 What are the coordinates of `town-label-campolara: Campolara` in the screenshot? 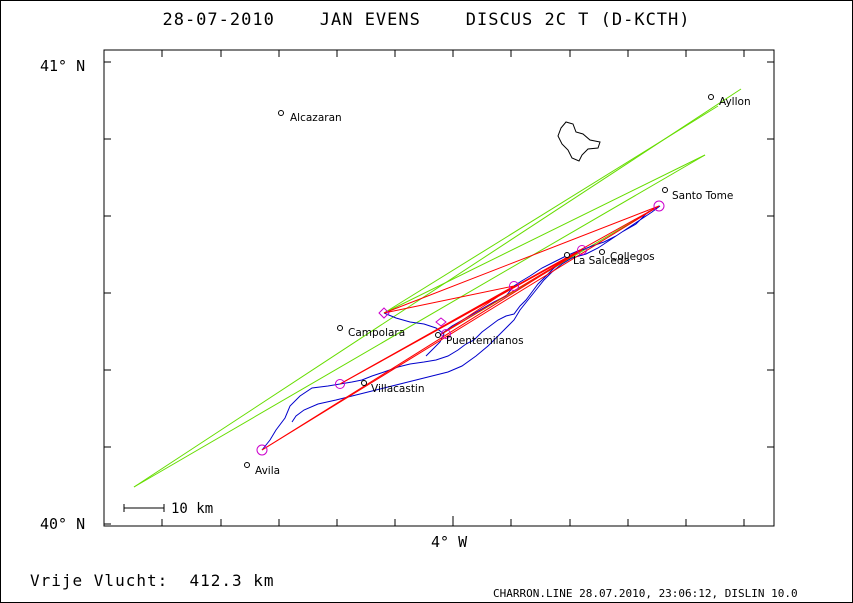 It's located at (376, 333).